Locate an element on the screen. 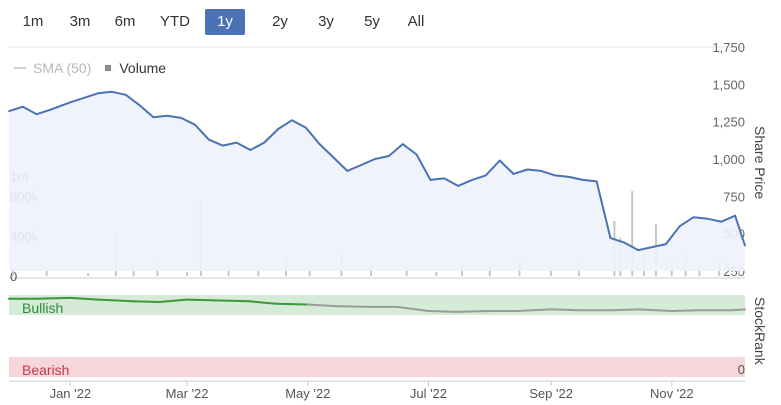  range-button-3m: 3m is located at coordinates (80, 21).